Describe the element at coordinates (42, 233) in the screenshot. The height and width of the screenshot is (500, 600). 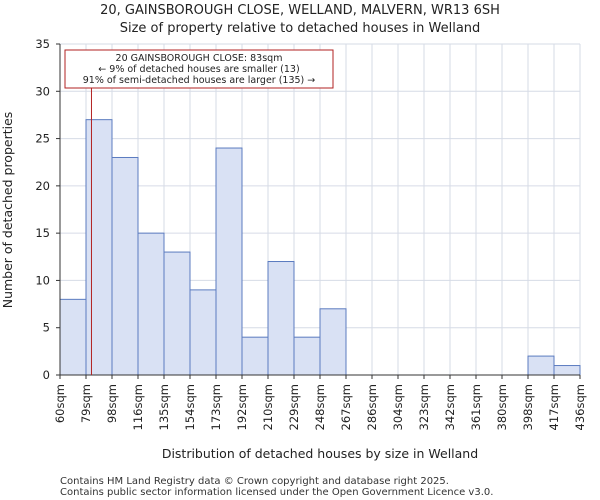
I see `y-tick-label: 15` at that location.